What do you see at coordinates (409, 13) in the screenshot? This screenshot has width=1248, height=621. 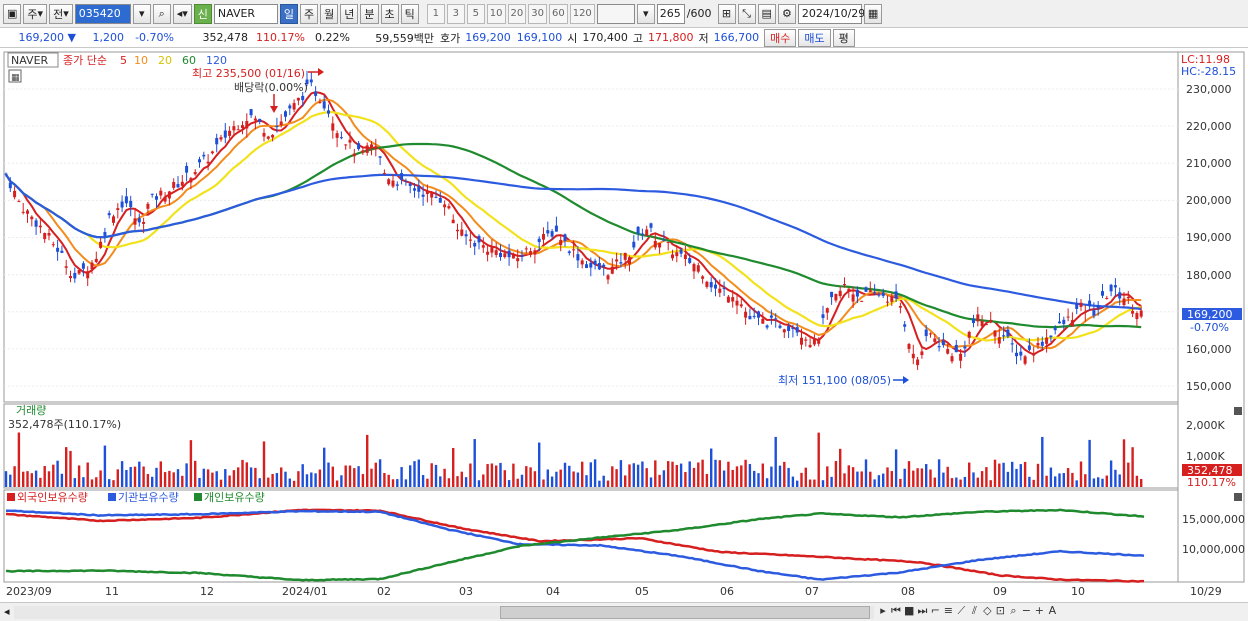 I see `tab-tick: 틱` at bounding box center [409, 13].